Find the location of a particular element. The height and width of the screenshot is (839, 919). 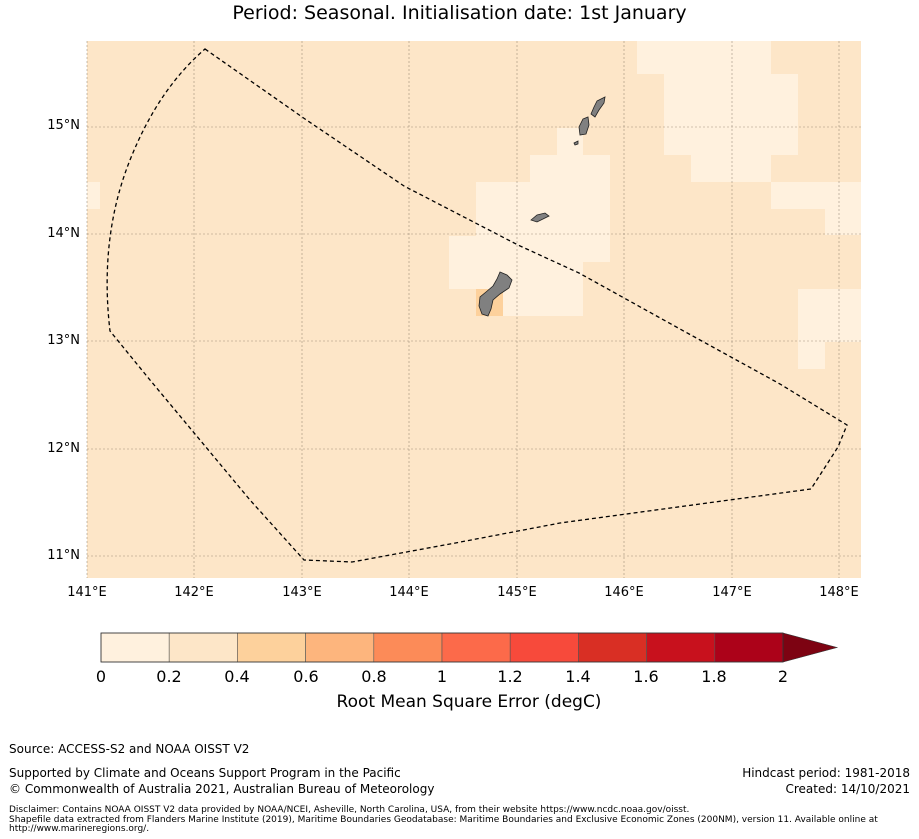

colorbar-label: Root Mean Square Error (degC) is located at coordinates (469, 702).